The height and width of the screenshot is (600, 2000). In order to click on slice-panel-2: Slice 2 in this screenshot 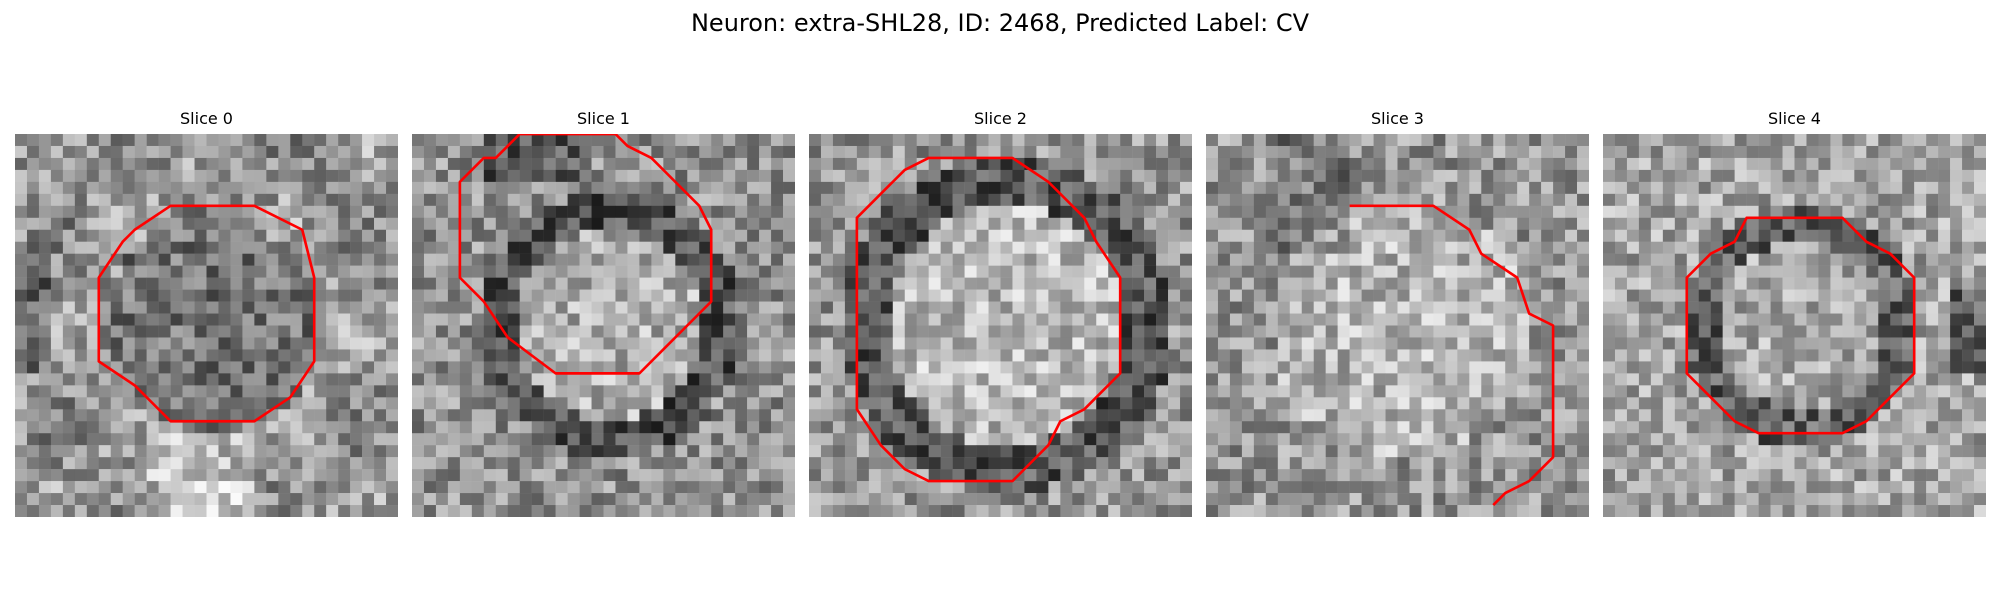, I will do `click(1000, 312)`.